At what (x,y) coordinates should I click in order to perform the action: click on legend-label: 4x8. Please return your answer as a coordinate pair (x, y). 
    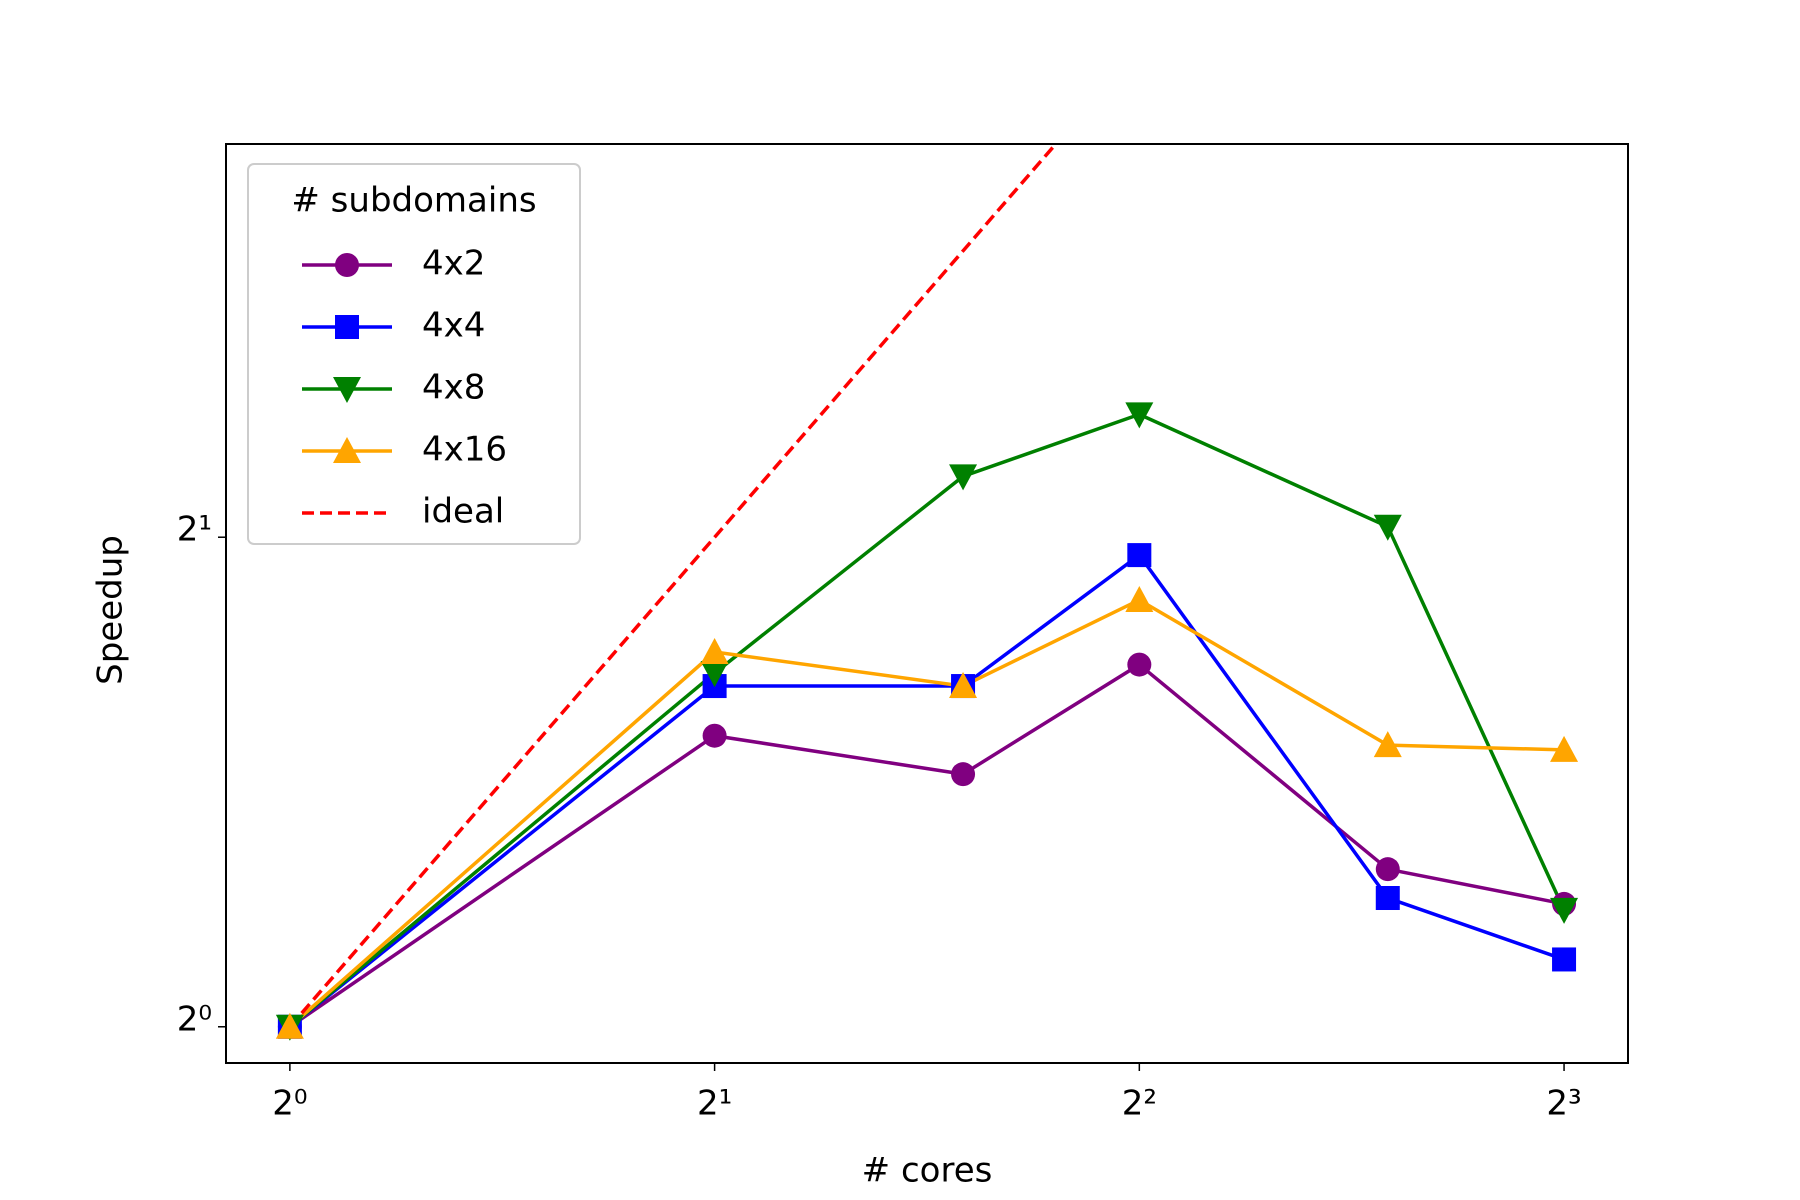
    Looking at the image, I should click on (453, 388).